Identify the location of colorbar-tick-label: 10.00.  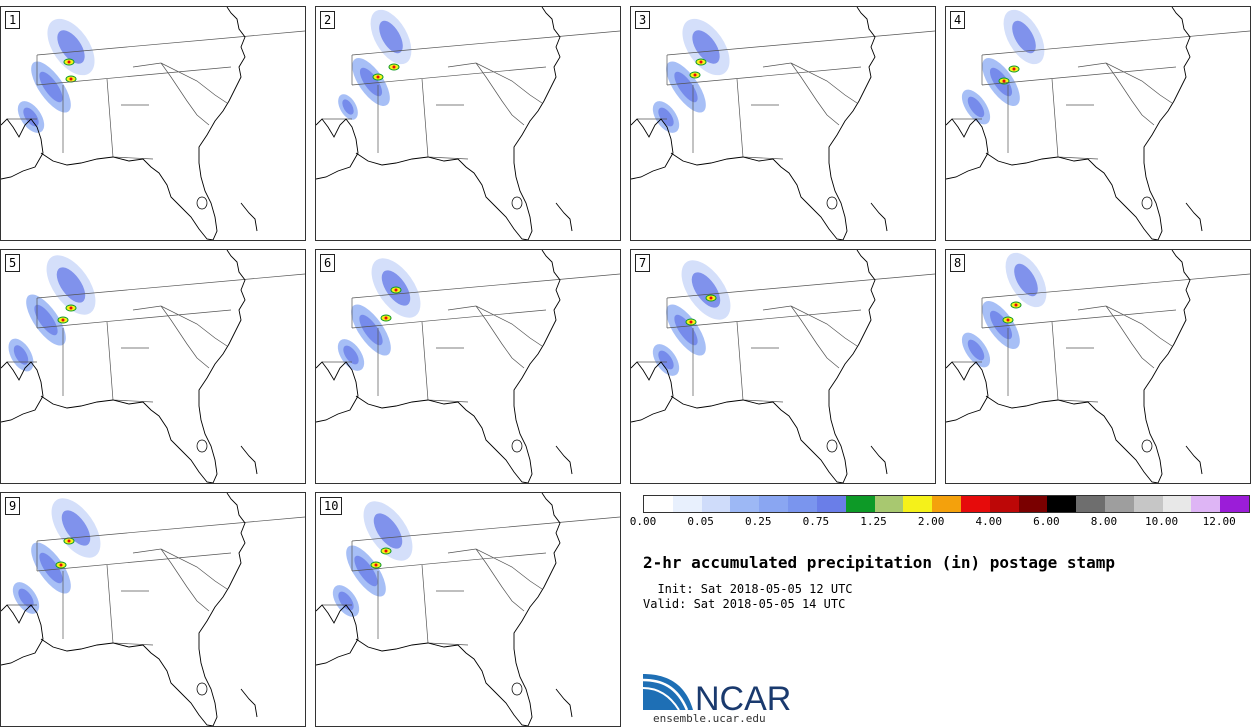
(1162, 521).